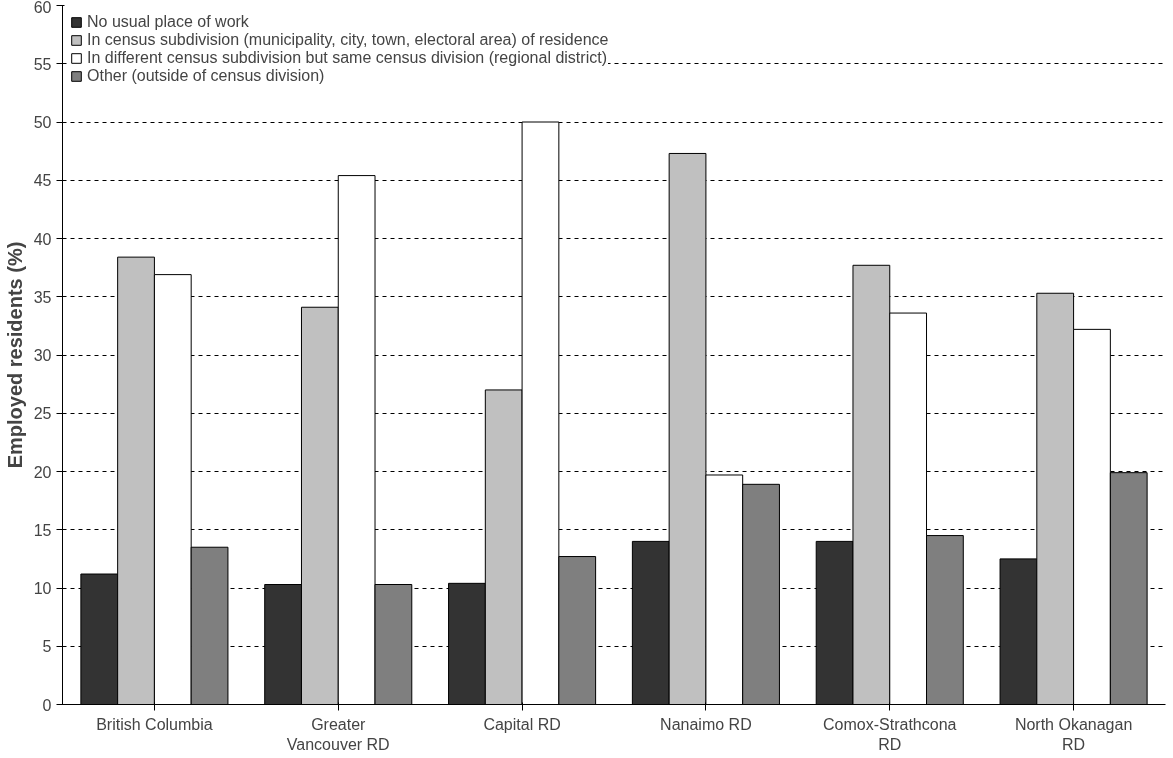  What do you see at coordinates (42, 64) in the screenshot?
I see `y-tick-label: 55` at bounding box center [42, 64].